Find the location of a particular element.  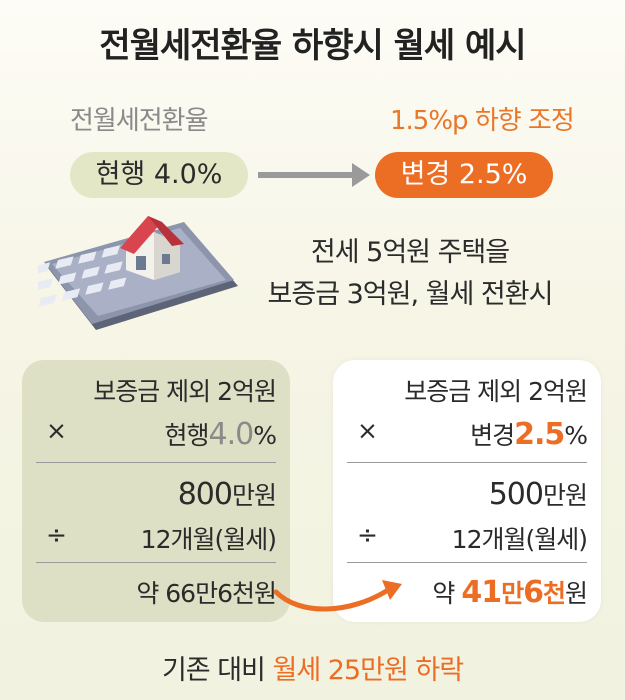

rate-number: 4.0 is located at coordinates (231, 434).